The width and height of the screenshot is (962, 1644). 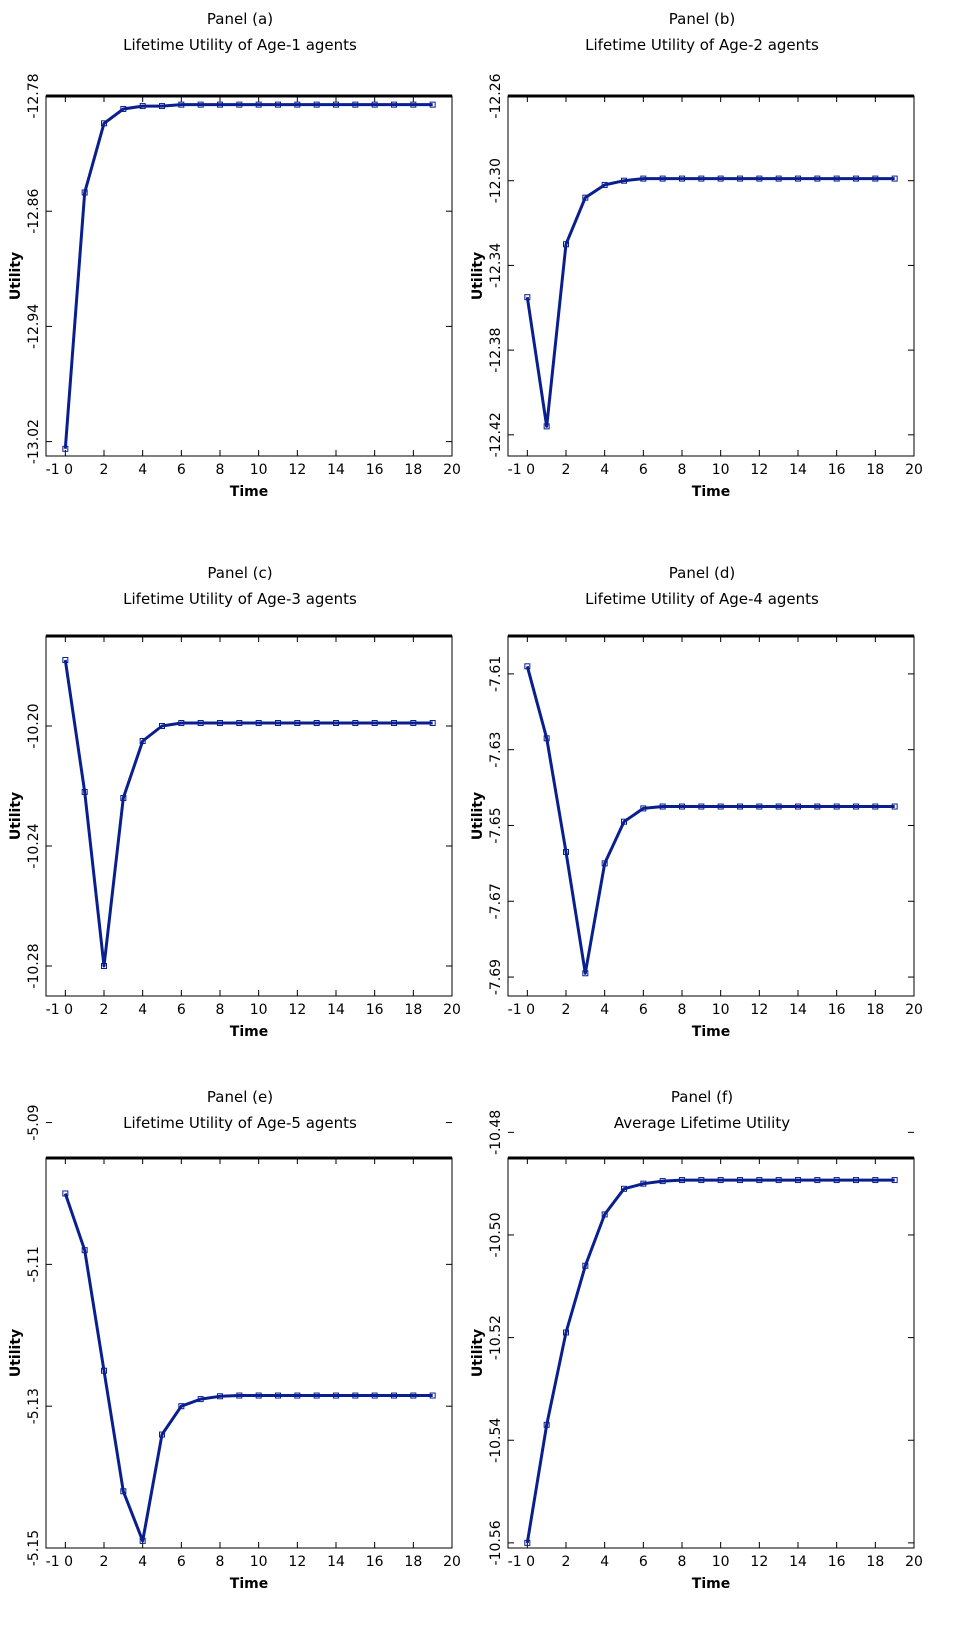 What do you see at coordinates (240, 1097) in the screenshot?
I see `panel-label: Panel (e)` at bounding box center [240, 1097].